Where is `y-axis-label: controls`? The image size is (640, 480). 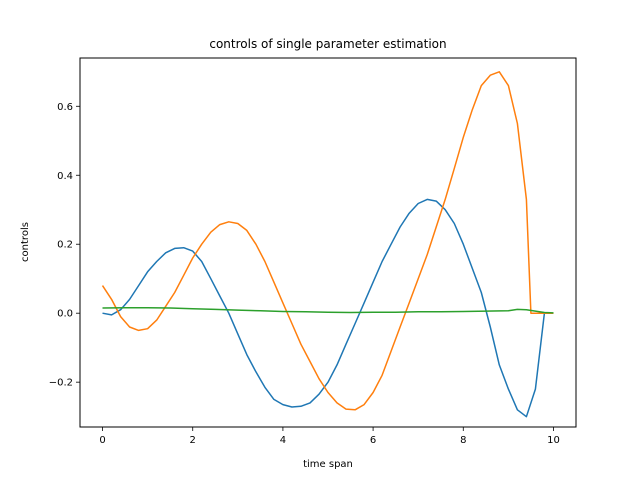 y-axis-label: controls is located at coordinates (25, 242).